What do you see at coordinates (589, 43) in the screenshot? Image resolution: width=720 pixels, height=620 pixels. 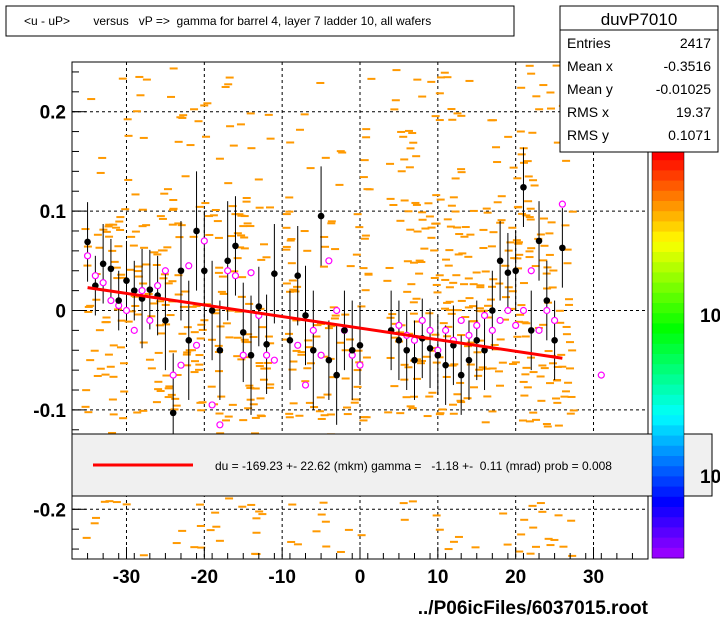 I see `stats-row-label: Entries` at bounding box center [589, 43].